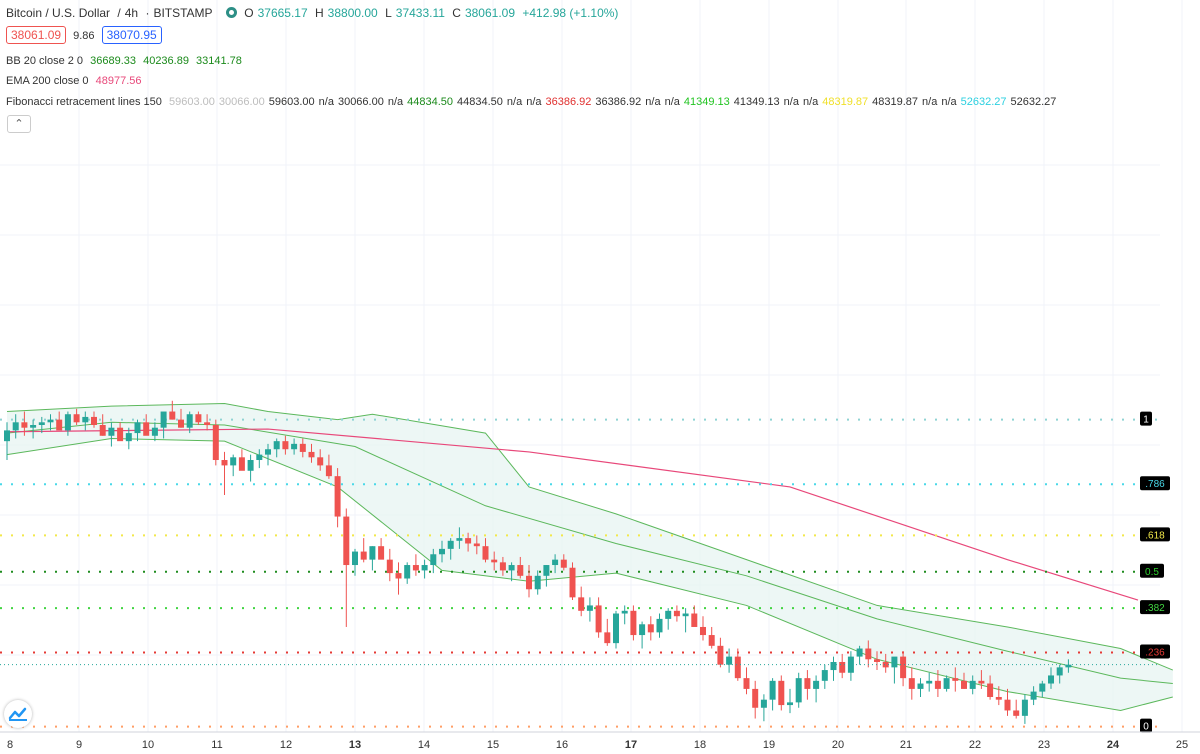 The width and height of the screenshot is (1200, 754). Describe the element at coordinates (36, 35) in the screenshot. I see `bid-price-box: 38061.09` at that location.